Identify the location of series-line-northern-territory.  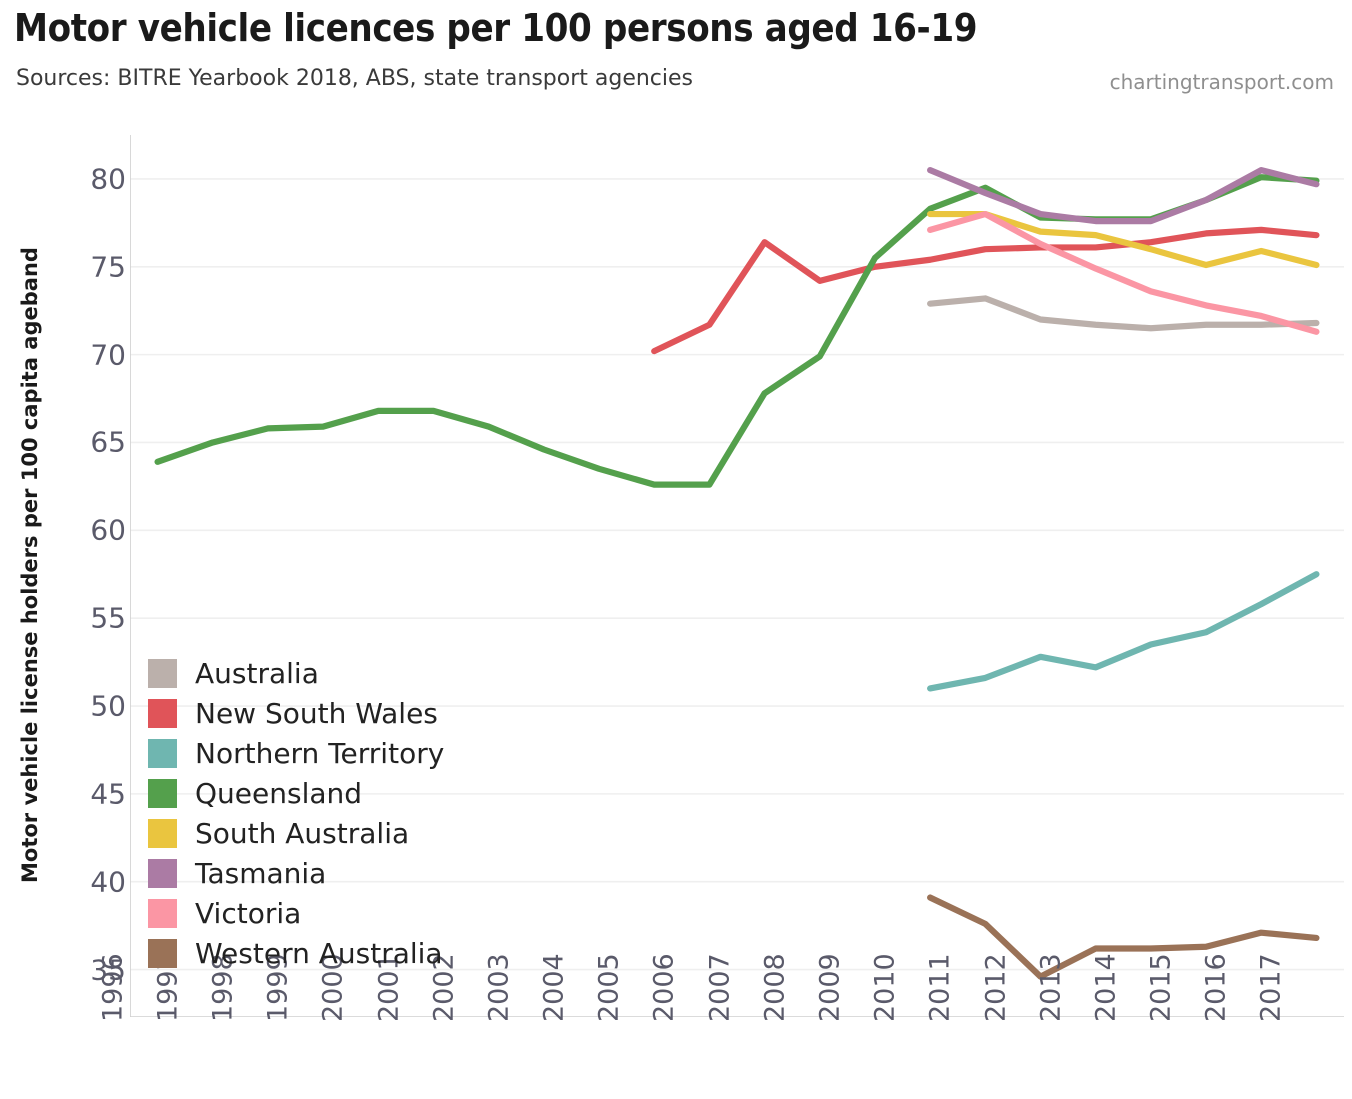
(1123, 631).